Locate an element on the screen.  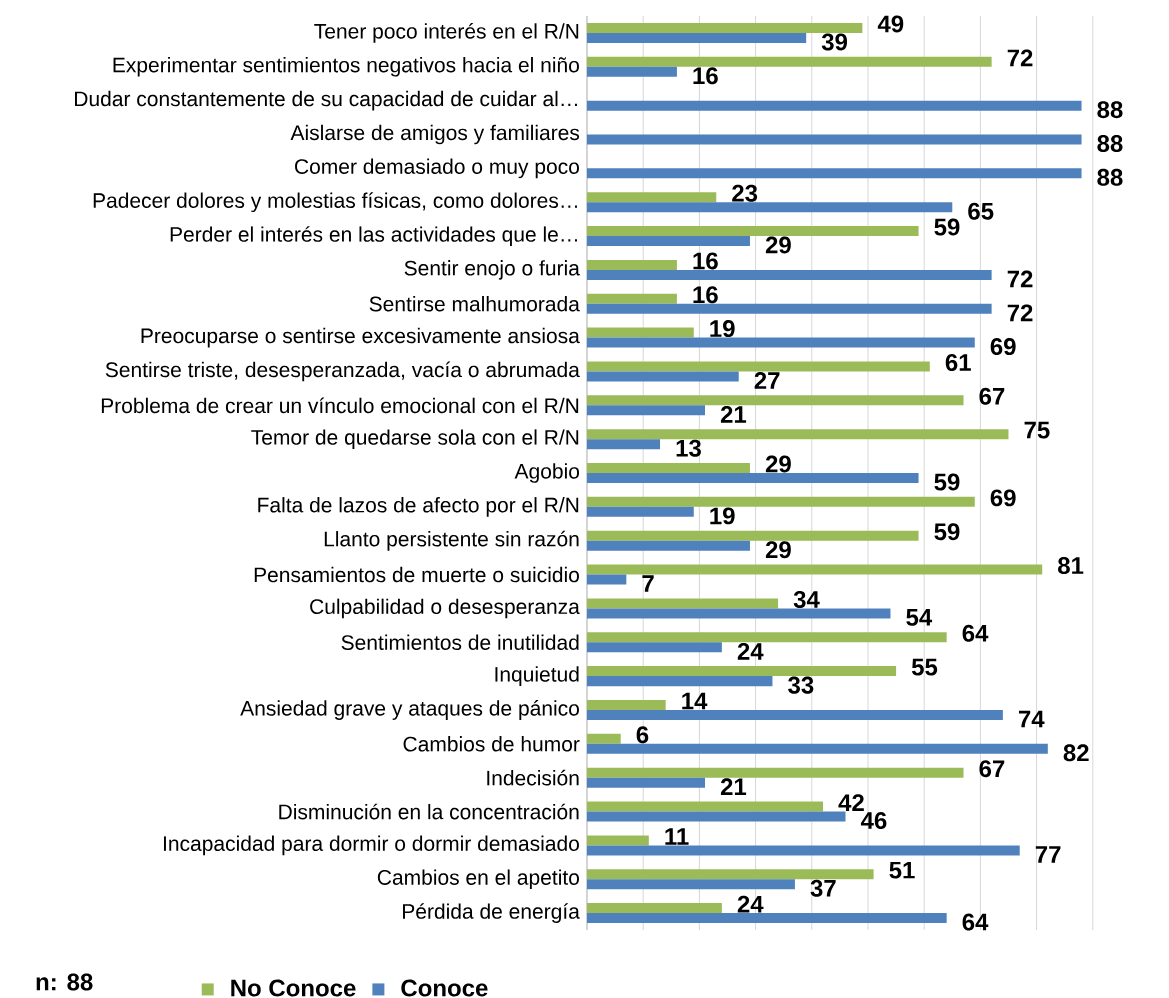
y-tick-label: Cambios en el apetito is located at coordinates (478, 879).